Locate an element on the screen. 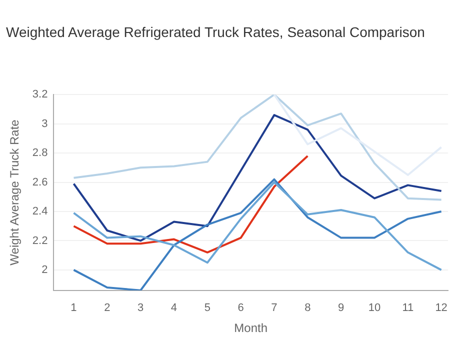  x-tick-label: 3 is located at coordinates (141, 308).